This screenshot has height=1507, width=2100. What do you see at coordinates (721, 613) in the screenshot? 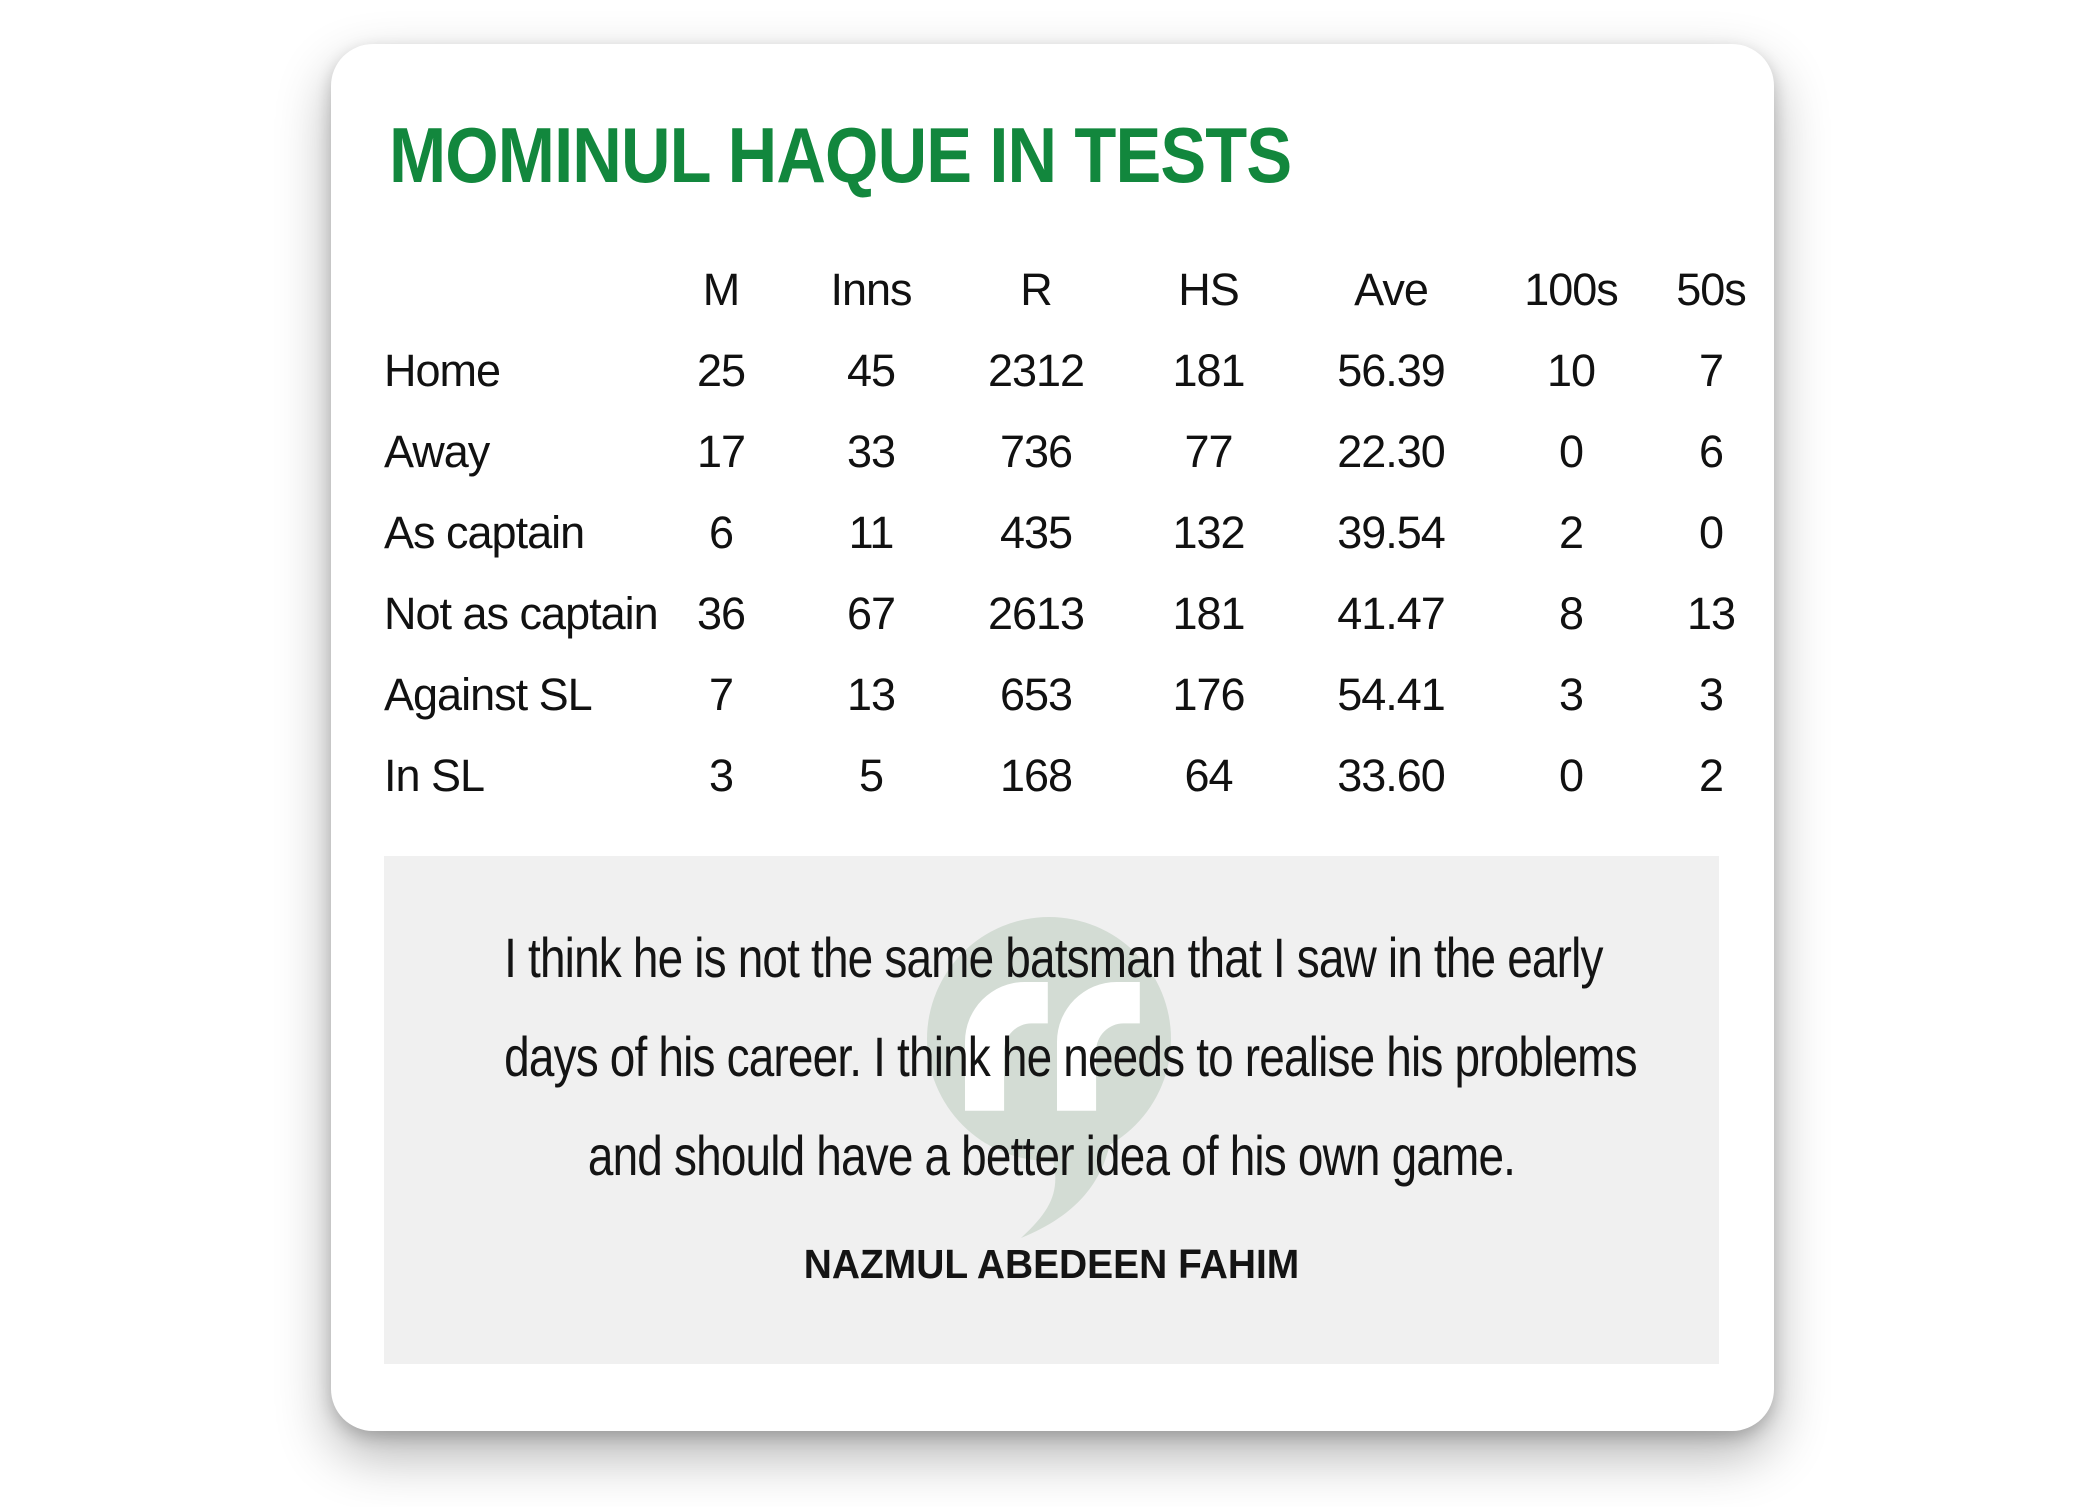
I see `stat-value: 36` at bounding box center [721, 613].